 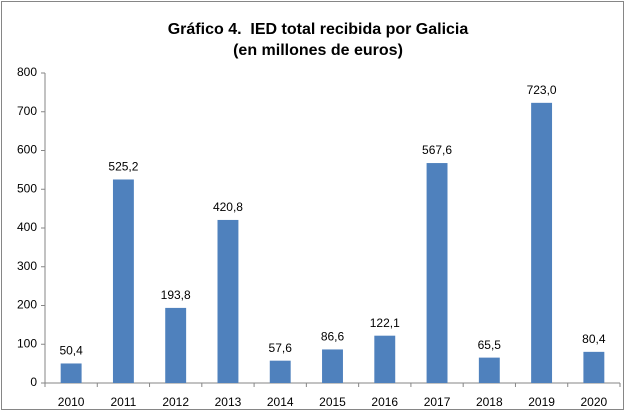 What do you see at coordinates (33, 382) in the screenshot?
I see `y-tick-label: 0` at bounding box center [33, 382].